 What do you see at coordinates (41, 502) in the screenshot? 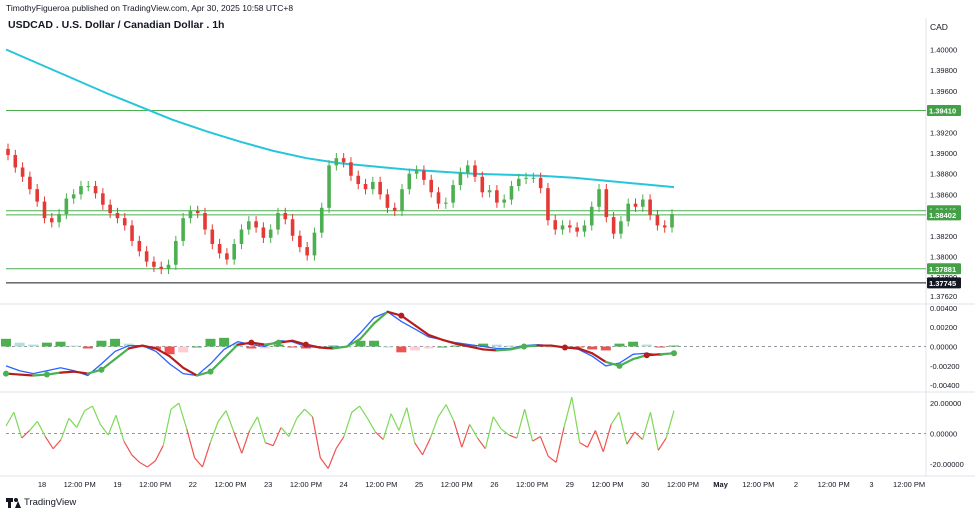
I see `tradingview-logo: TradingView` at bounding box center [41, 502].